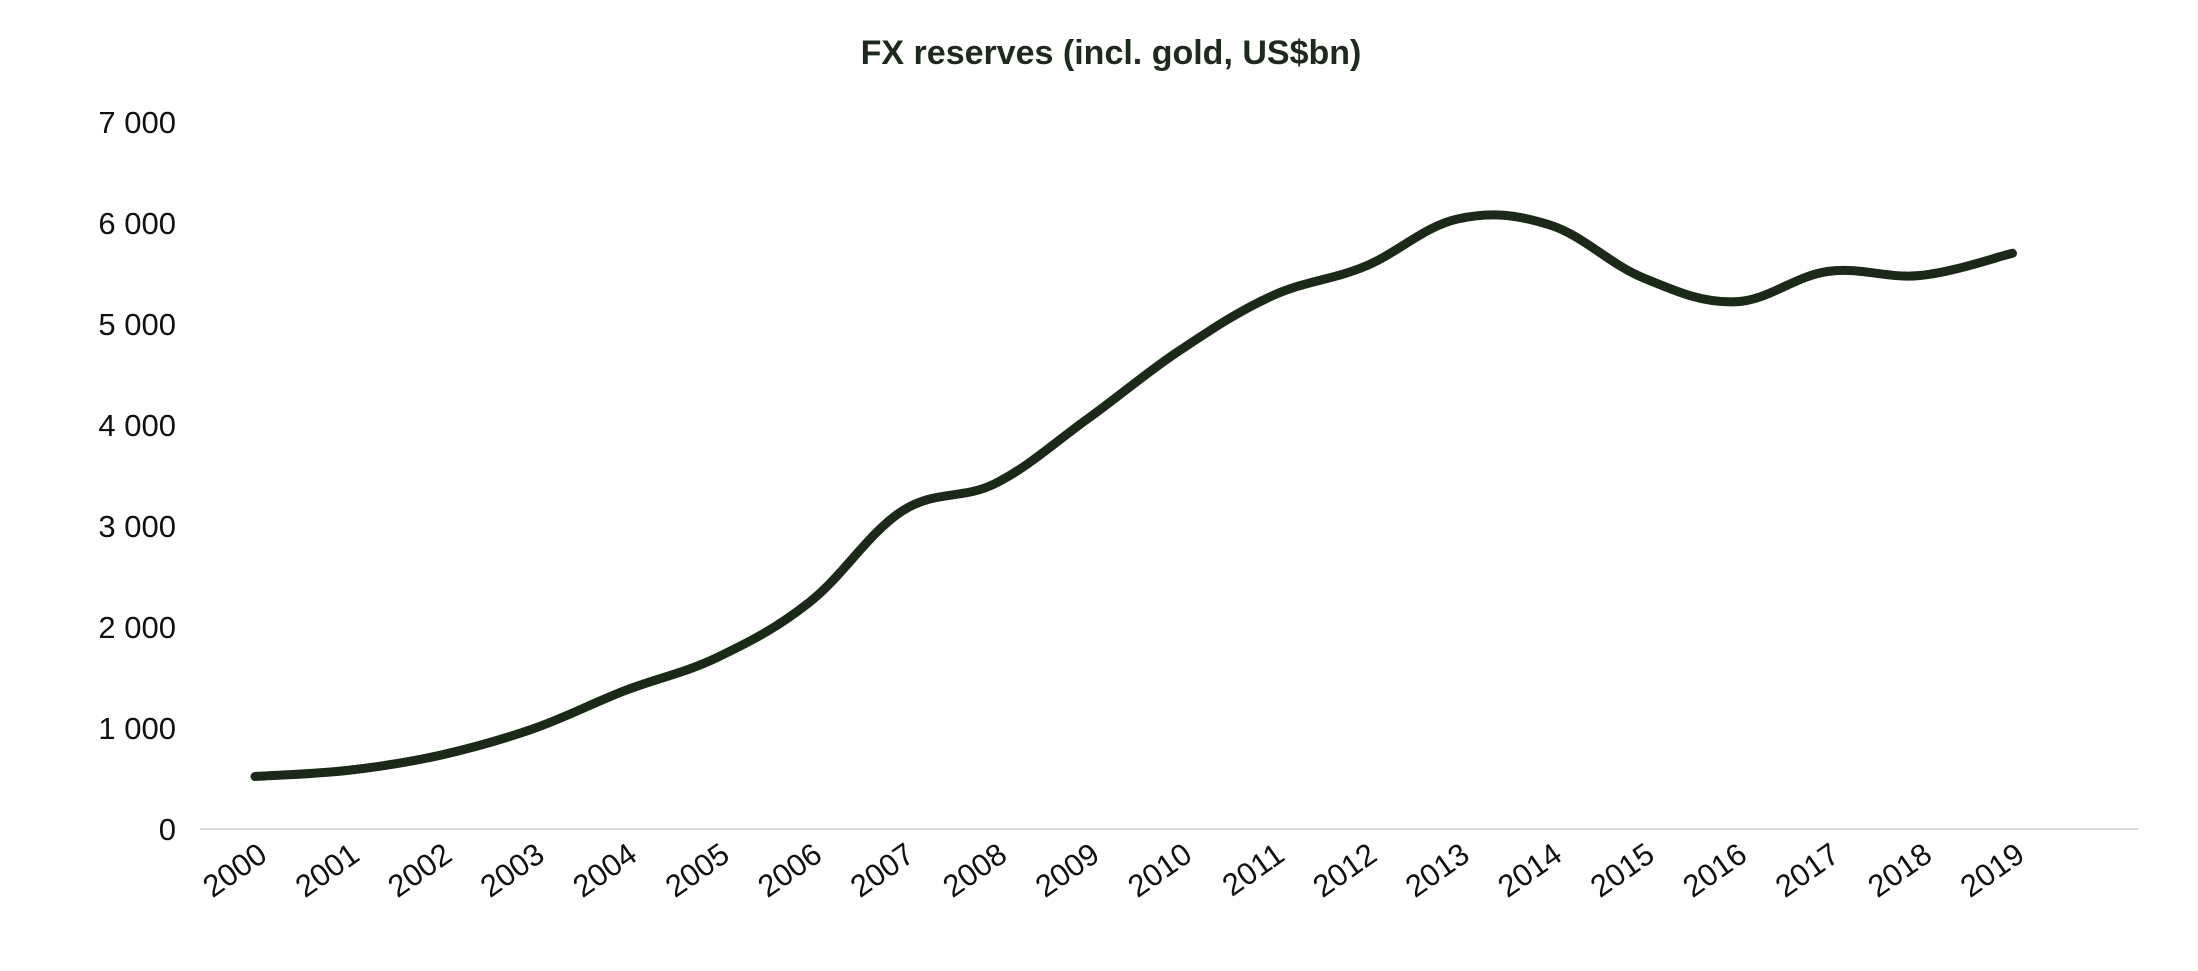  Describe the element at coordinates (137, 728) in the screenshot. I see `y-tick-label: 1 000` at that location.